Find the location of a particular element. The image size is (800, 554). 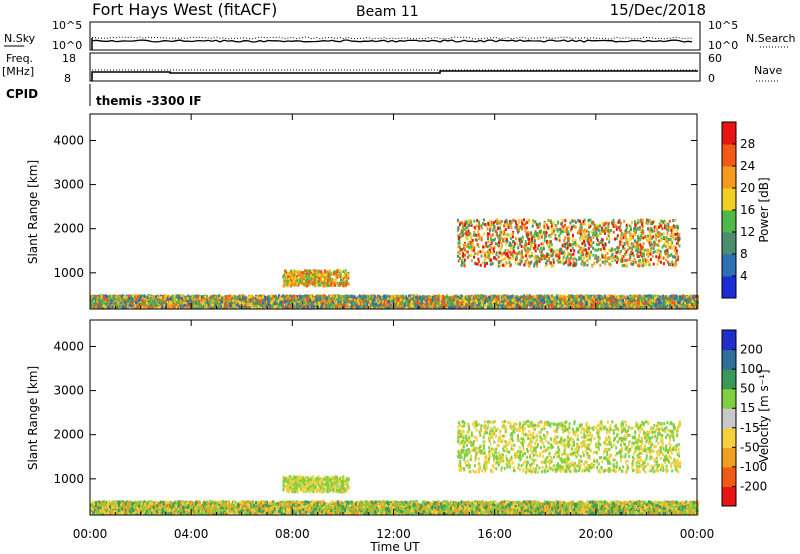

freq-unit: [MHz] is located at coordinates (18, 71).